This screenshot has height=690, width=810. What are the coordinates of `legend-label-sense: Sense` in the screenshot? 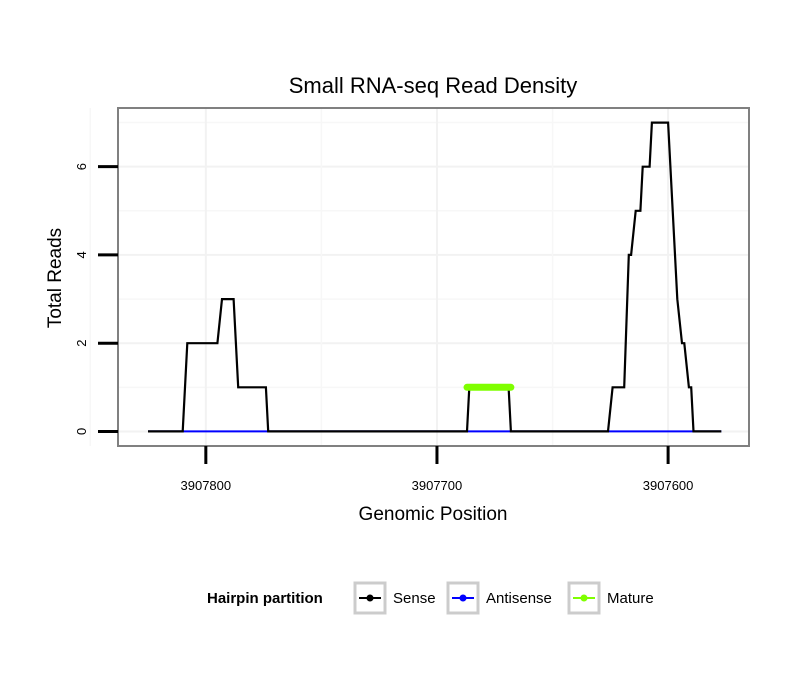 It's located at (414, 598).